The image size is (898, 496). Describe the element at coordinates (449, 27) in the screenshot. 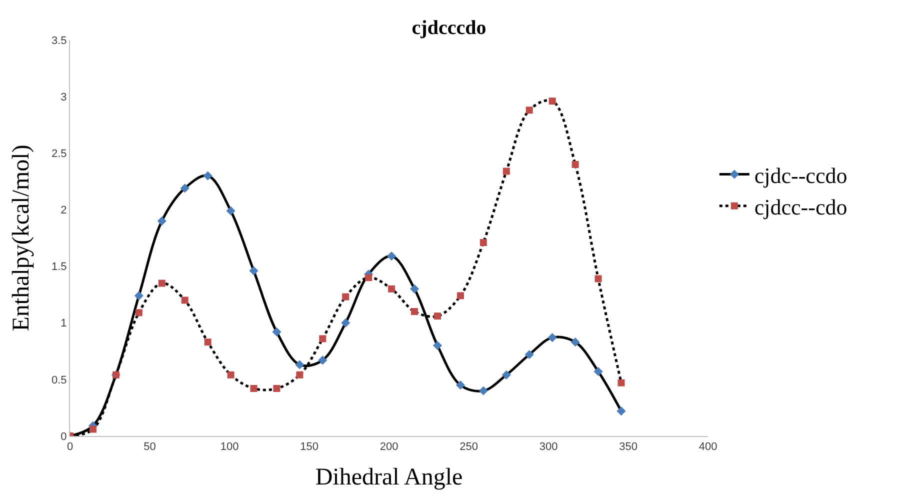

I see `chart-title: cjdcccdo` at that location.